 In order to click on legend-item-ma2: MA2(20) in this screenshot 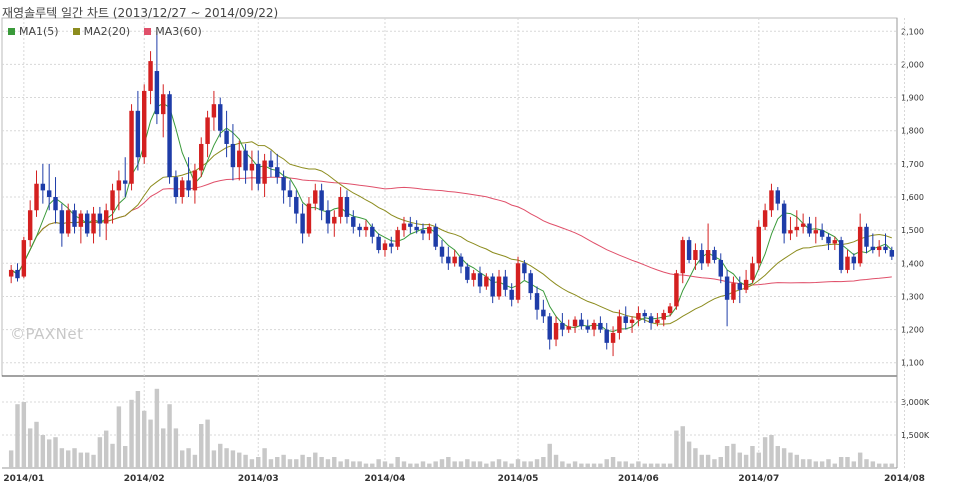, I will do `click(101, 31)`.